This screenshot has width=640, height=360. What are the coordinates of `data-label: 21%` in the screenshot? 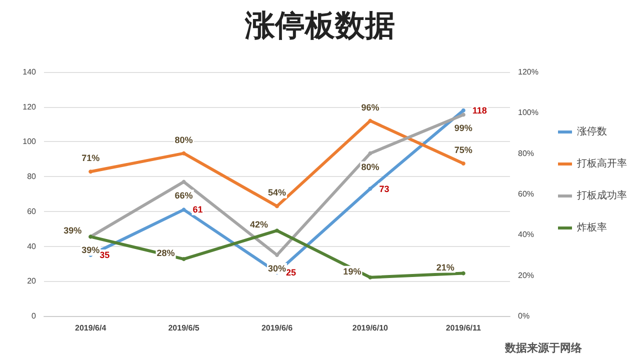 It's located at (445, 267).